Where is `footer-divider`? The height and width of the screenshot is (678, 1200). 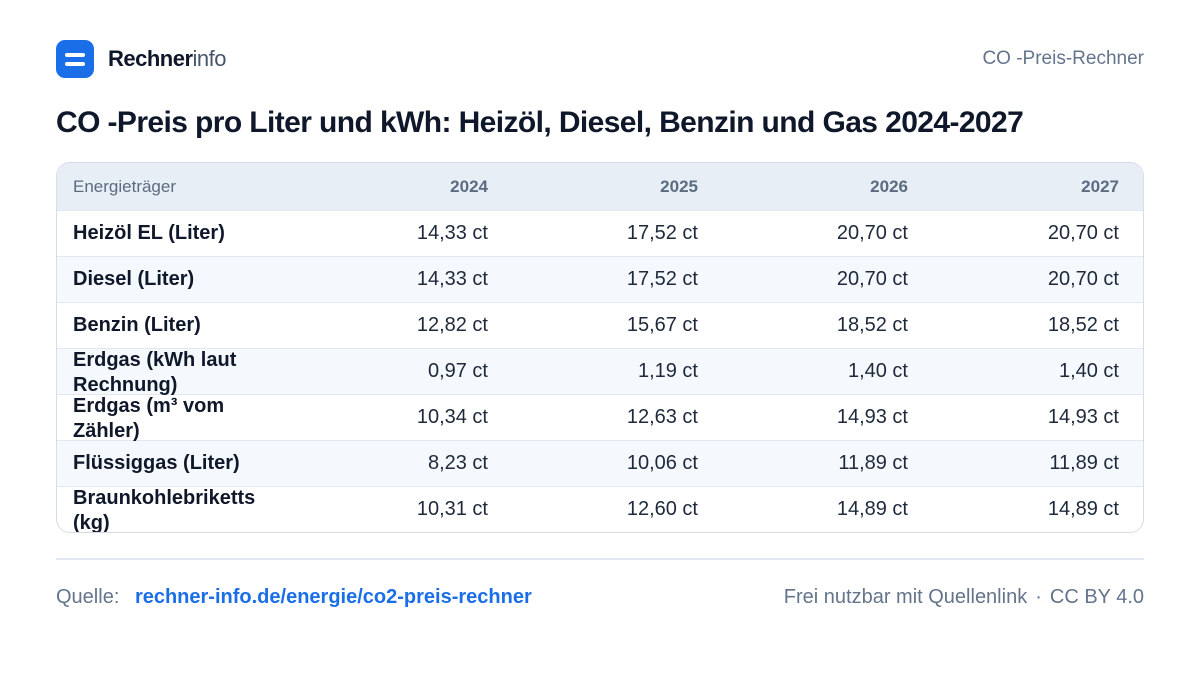
footer-divider is located at coordinates (600, 559).